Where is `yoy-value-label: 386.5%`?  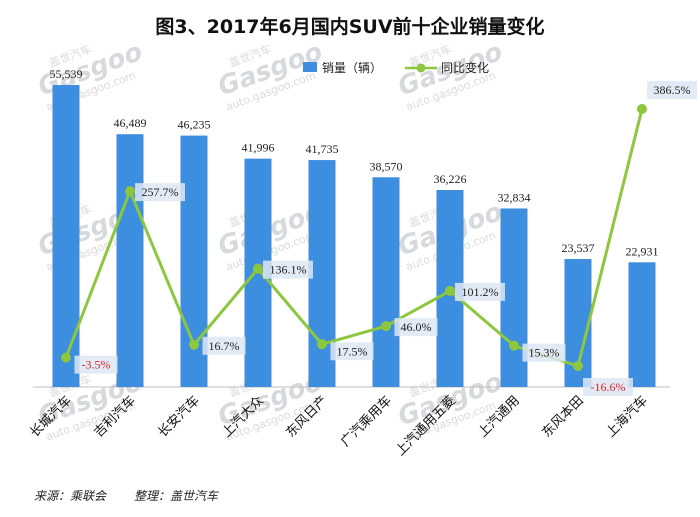 yoy-value-label: 386.5% is located at coordinates (672, 90).